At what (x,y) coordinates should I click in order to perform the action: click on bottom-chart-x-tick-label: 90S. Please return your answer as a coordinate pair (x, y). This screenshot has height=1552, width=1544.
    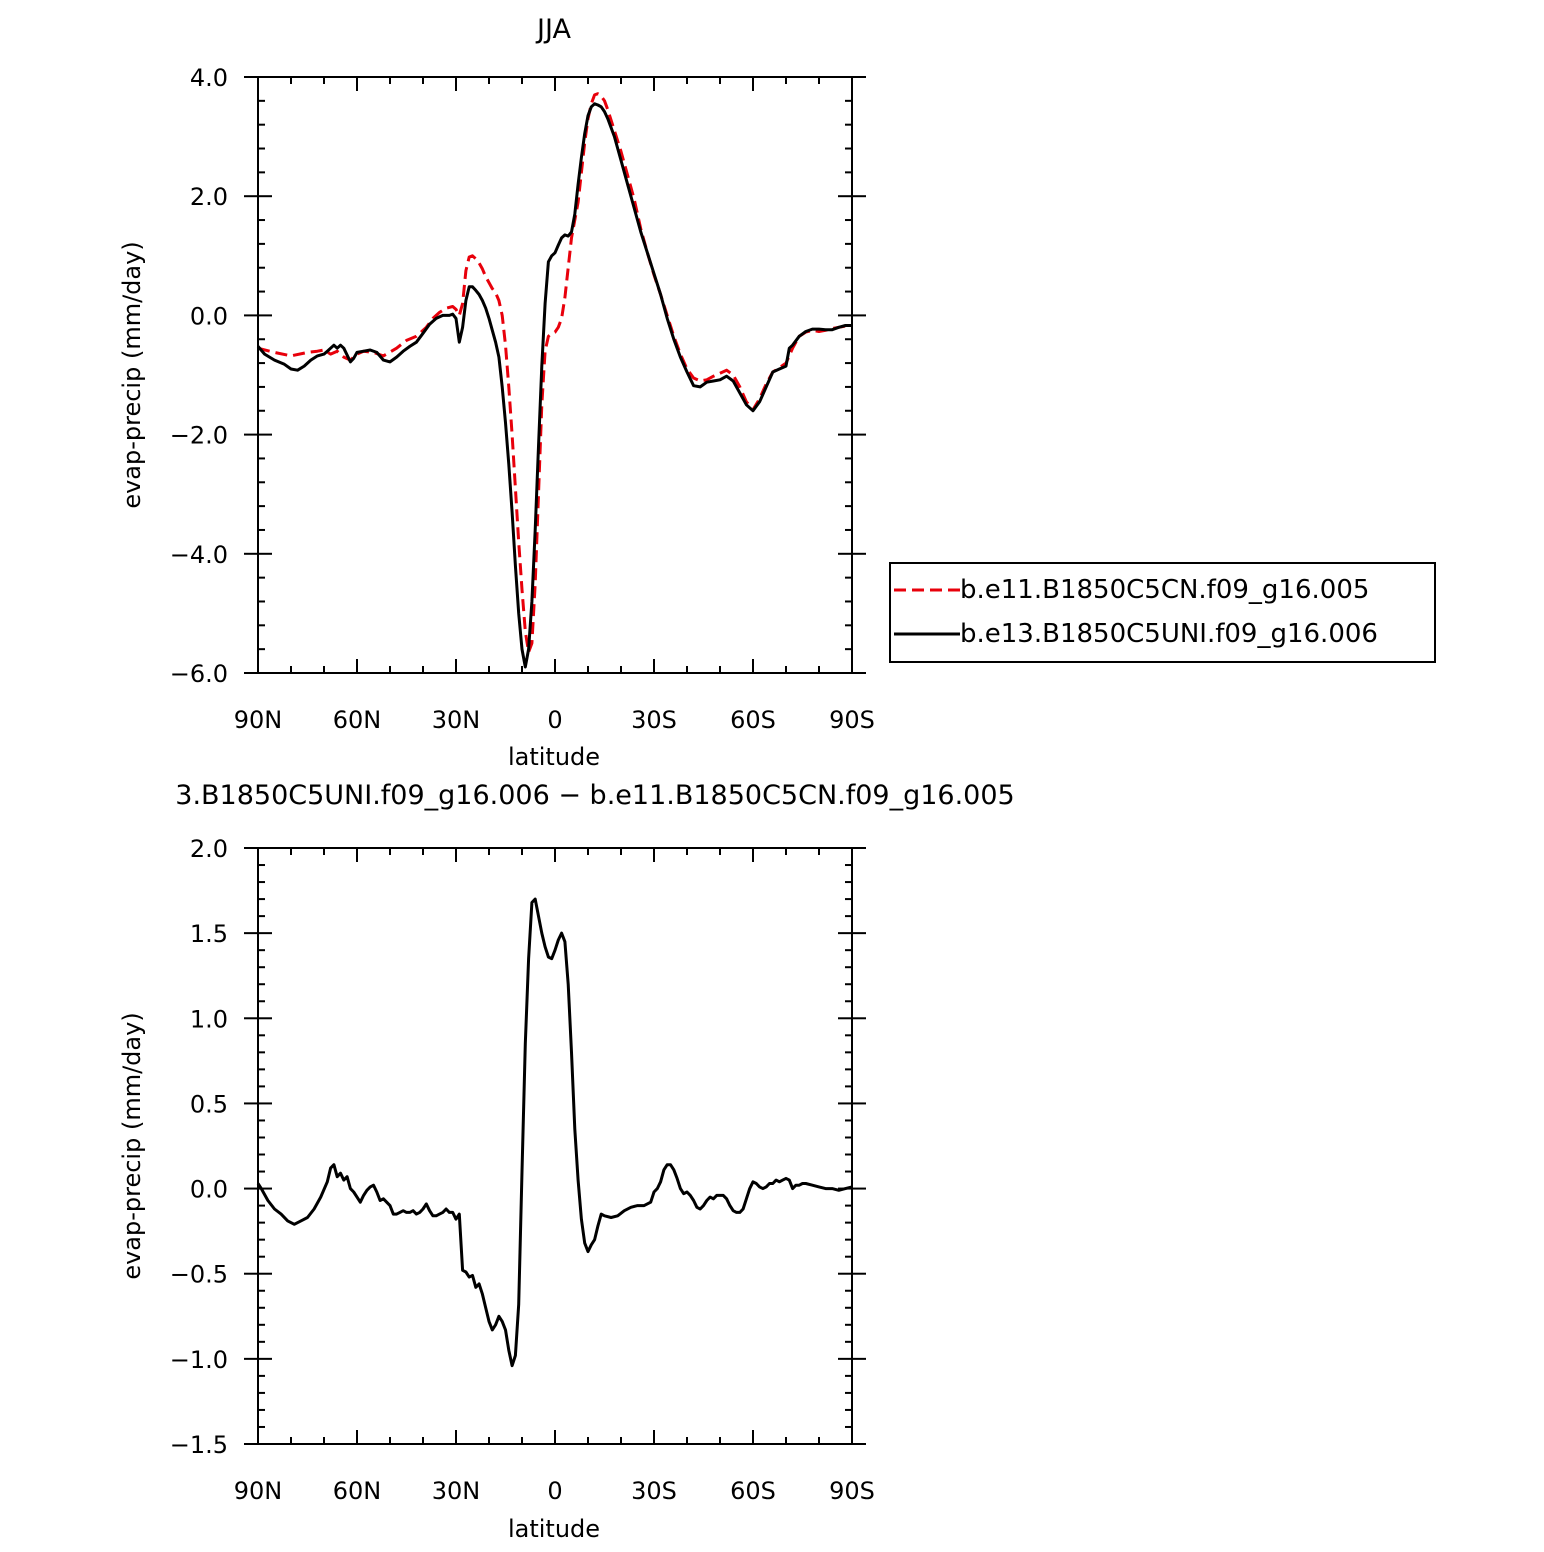
    Looking at the image, I should click on (852, 1491).